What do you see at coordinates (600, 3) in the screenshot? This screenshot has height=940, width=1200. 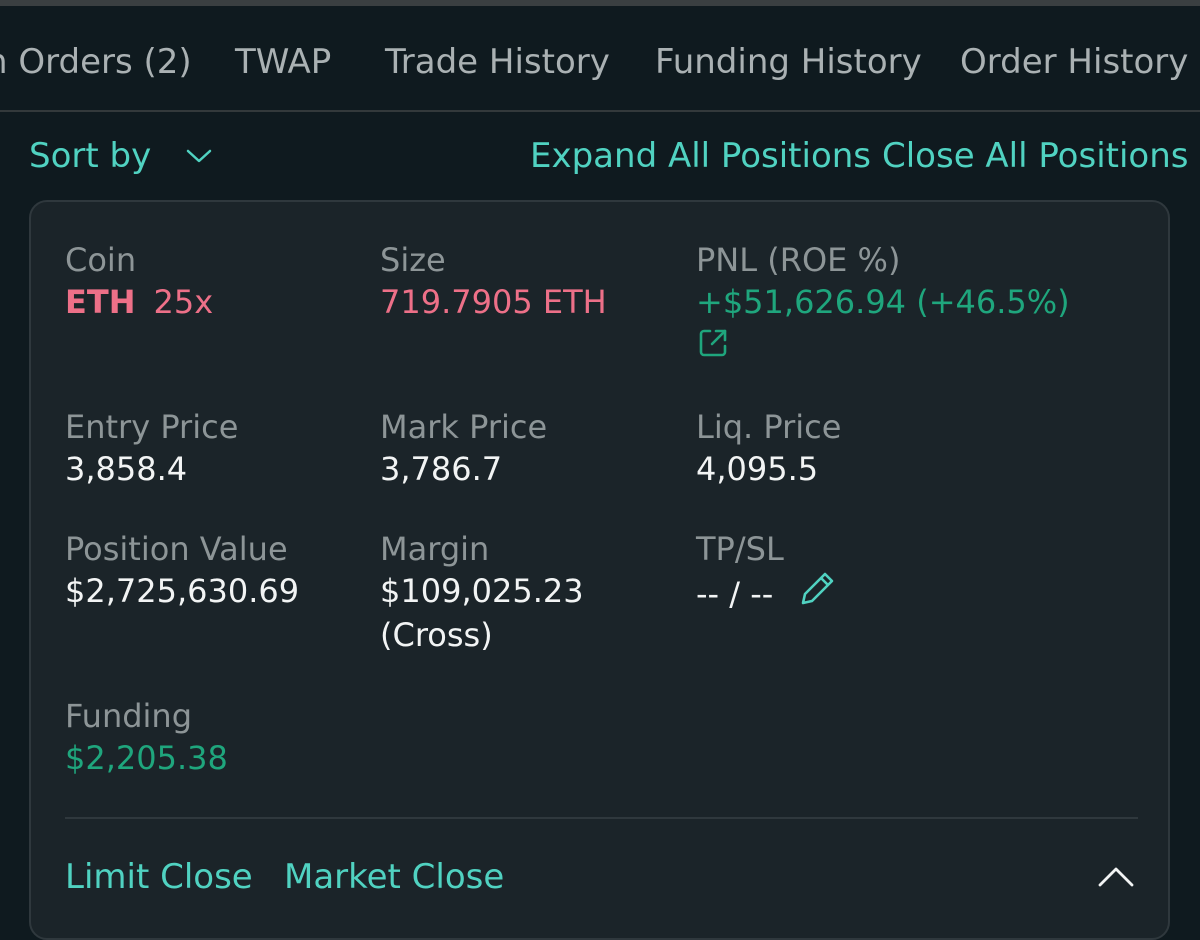 I see `top-border` at bounding box center [600, 3].